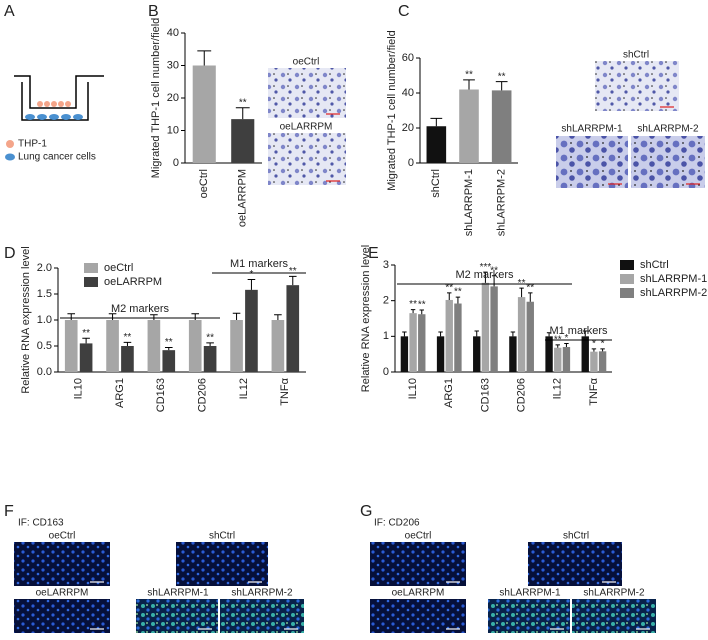 This screenshot has width=708, height=640. What do you see at coordinates (44, 372) in the screenshot?
I see `y-tick-label: 0.0` at bounding box center [44, 372].